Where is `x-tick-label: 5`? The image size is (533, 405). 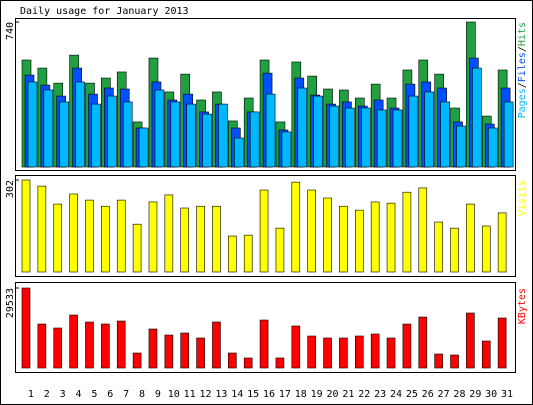 x-tick-label: 5 is located at coordinates (94, 394).